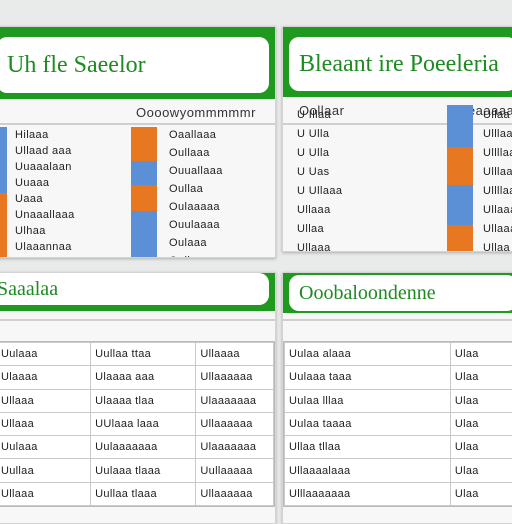  I want to click on table-cell: Uulaaa tlaaa, so click(143, 470).